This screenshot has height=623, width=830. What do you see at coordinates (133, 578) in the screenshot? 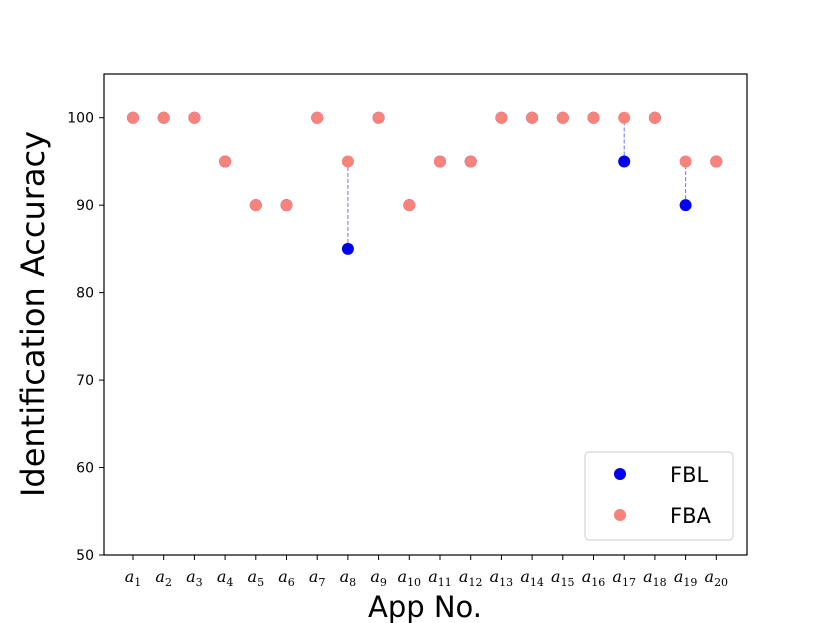
I see `x-tick-label: a1` at bounding box center [133, 578].